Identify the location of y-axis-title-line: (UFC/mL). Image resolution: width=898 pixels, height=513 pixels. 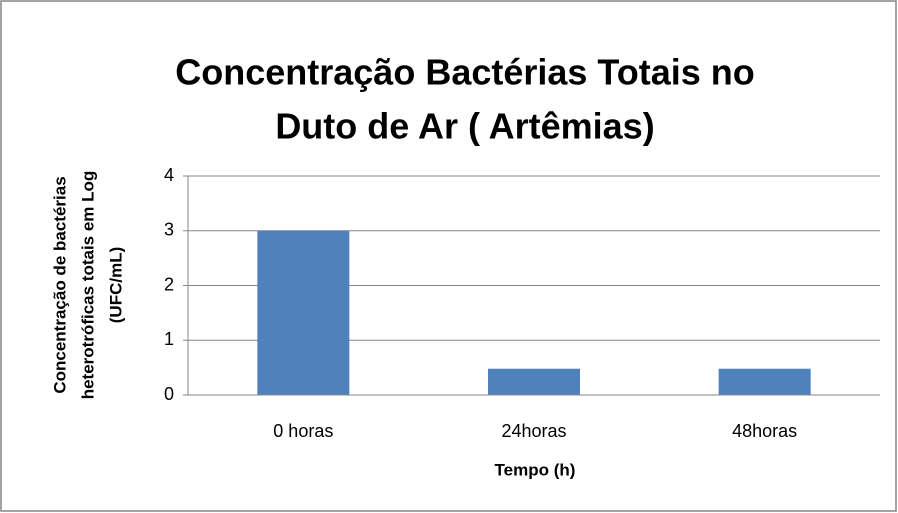
(115, 285).